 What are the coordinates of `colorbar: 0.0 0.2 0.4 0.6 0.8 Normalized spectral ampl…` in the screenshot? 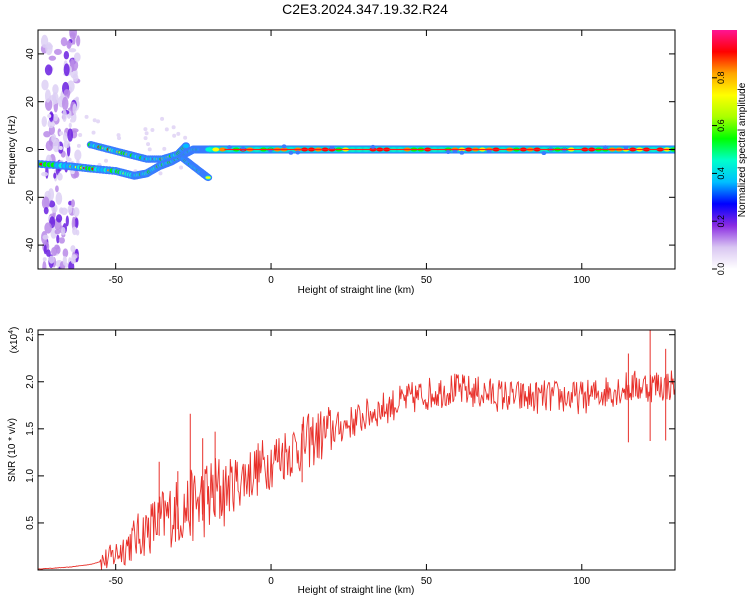 It's located at (730, 152).